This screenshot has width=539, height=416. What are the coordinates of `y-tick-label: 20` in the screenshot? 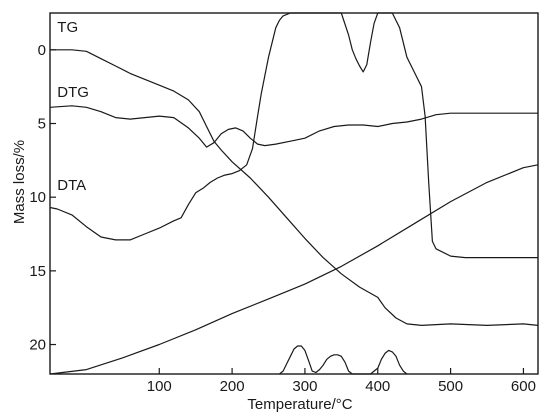 It's located at (37, 345).